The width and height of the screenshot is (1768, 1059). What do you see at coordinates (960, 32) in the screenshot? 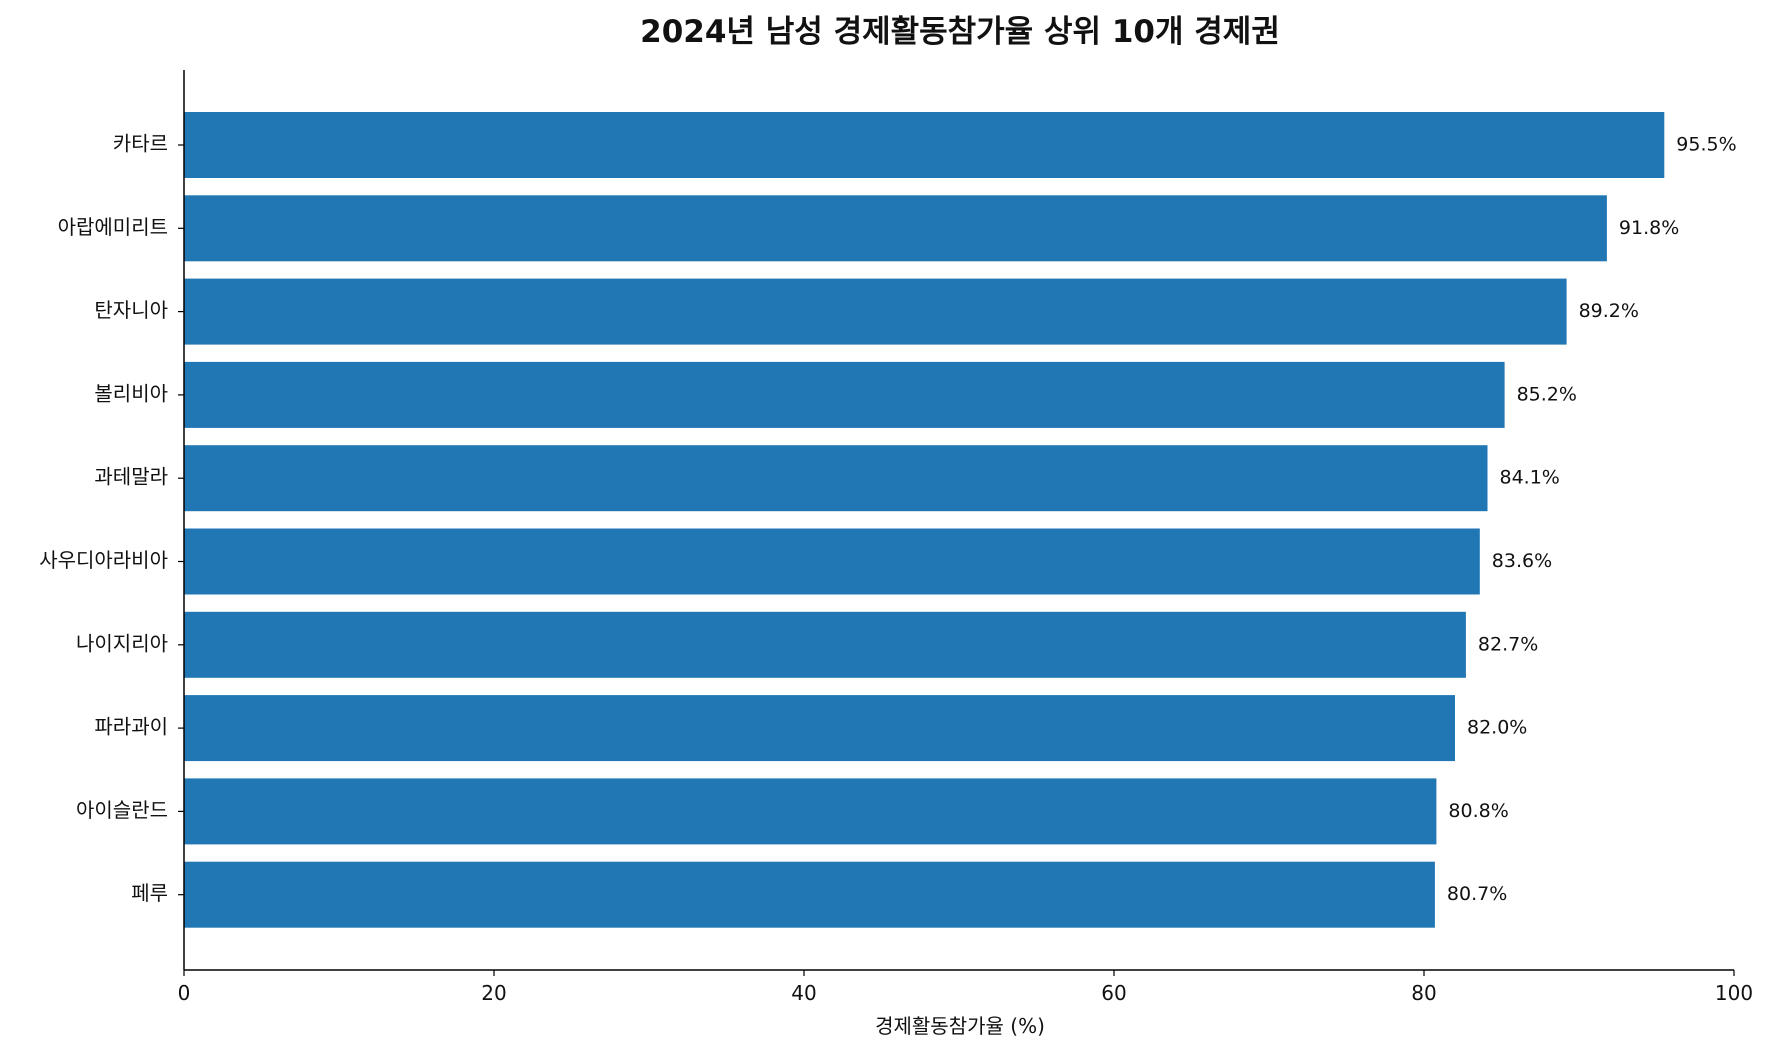
I see `chart-title: 2024년 남성 경제활동참가율 상위 10개 경제권` at bounding box center [960, 32].